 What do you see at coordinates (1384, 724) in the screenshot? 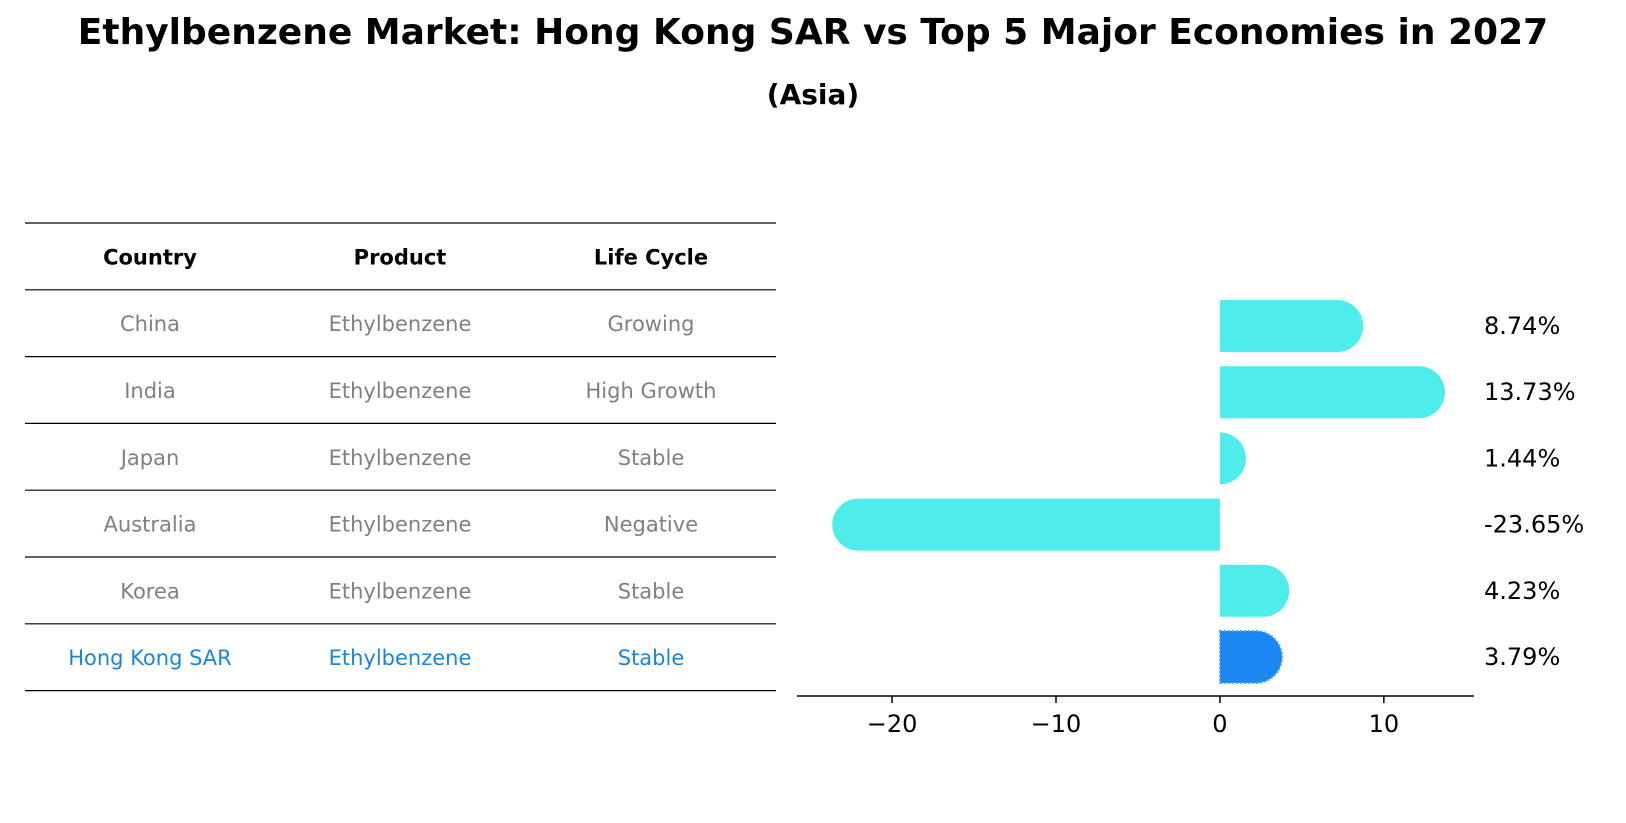
I see `x-tick-label: 10` at bounding box center [1384, 724].